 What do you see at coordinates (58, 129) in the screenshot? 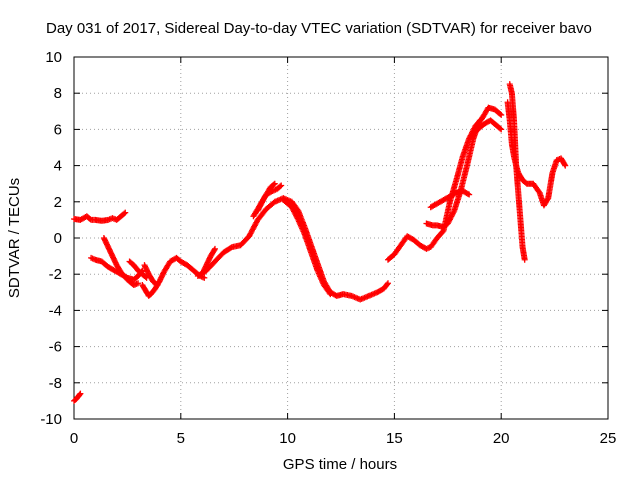
I see `y-tick-label: 6` at bounding box center [58, 129].